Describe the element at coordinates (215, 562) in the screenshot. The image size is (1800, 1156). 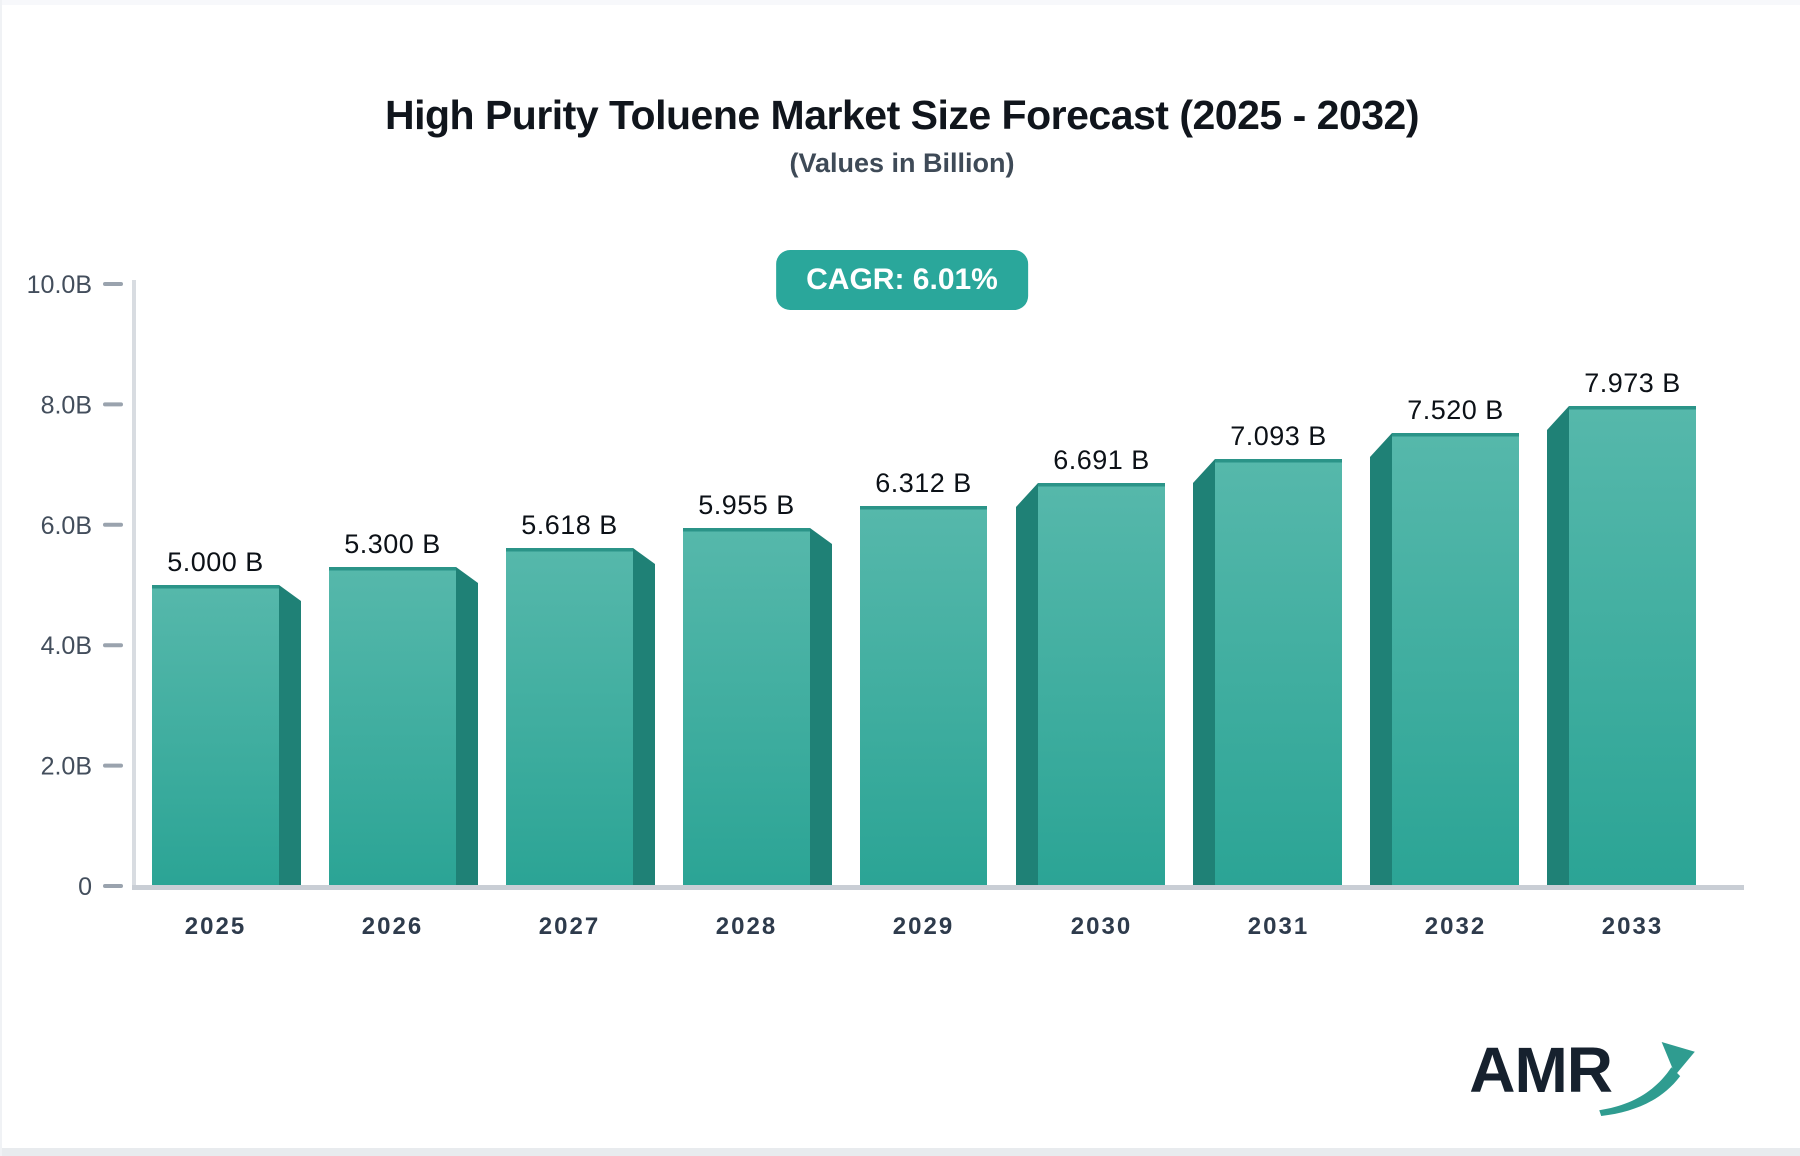
I see `bar-value-label: 5.000 B` at that location.